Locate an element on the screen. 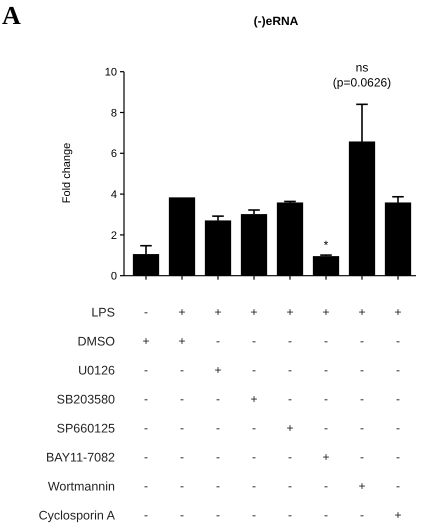 This screenshot has height=530, width=422. y-tick-label: 8 is located at coordinates (113, 113).